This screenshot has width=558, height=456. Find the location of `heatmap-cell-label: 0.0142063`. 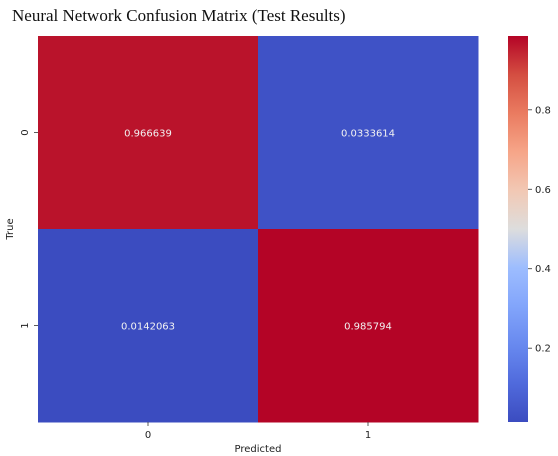

heatmap-cell-label: 0.0142063 is located at coordinates (148, 327).